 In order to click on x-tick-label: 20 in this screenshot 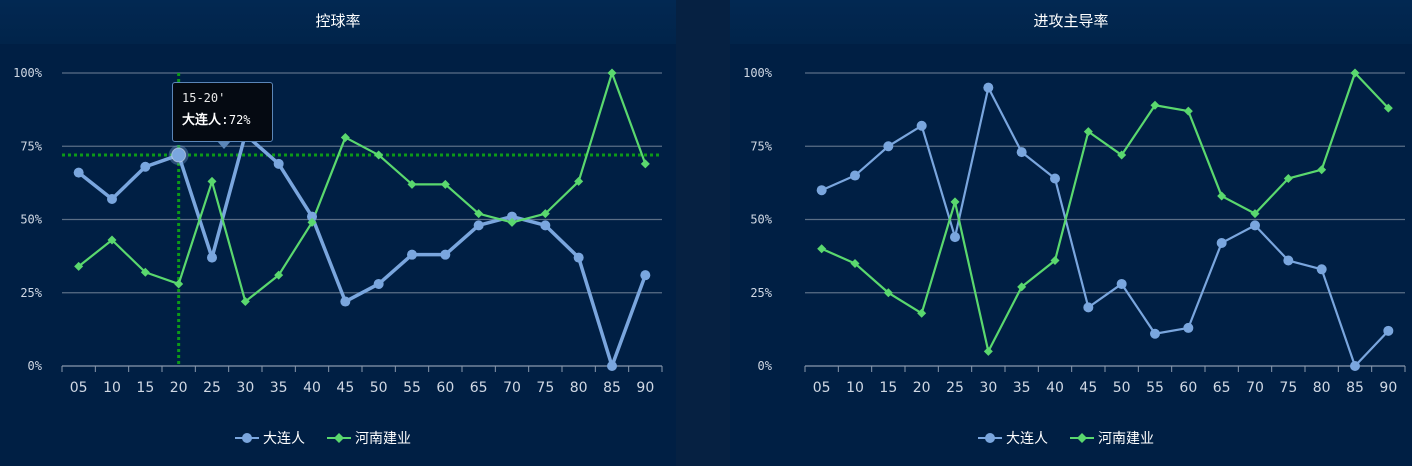, I will do `click(179, 388)`.